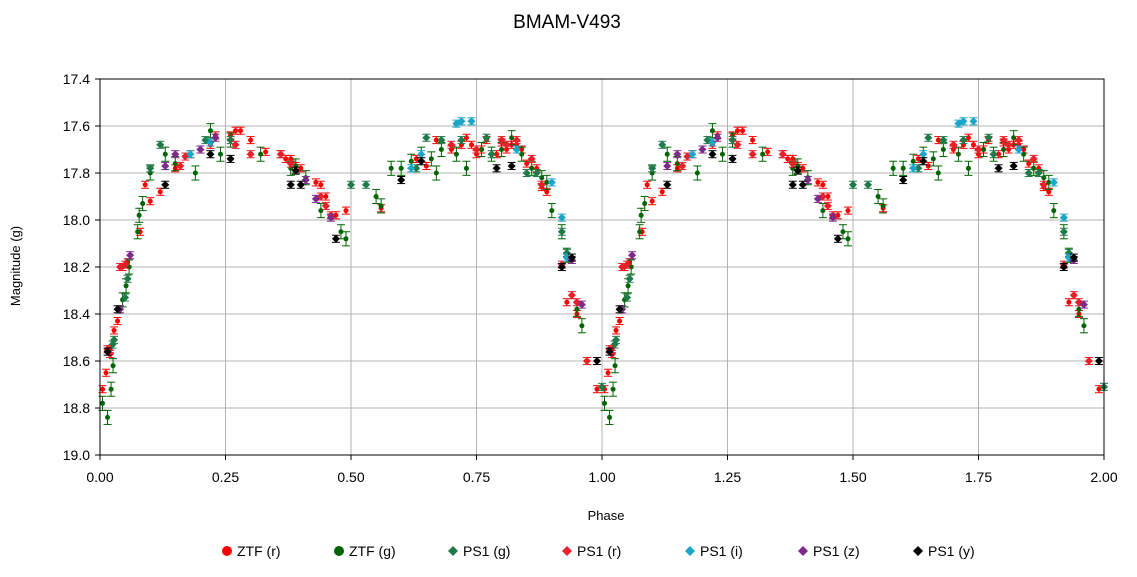 The width and height of the screenshot is (1137, 577). Describe the element at coordinates (76, 408) in the screenshot. I see `y-tick-label: 18.8` at that location.